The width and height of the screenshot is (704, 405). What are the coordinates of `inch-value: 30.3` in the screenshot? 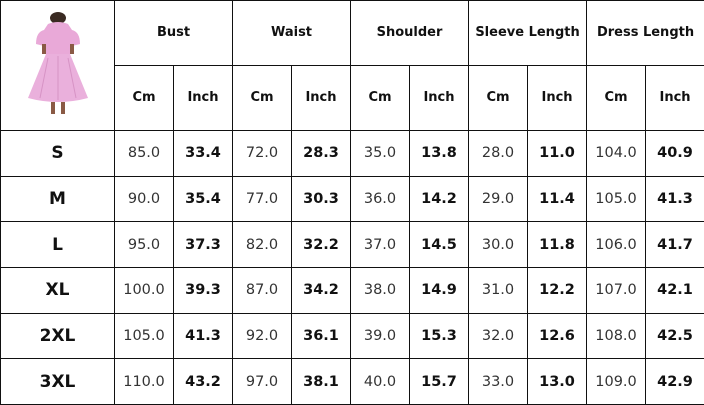 It's located at (321, 199).